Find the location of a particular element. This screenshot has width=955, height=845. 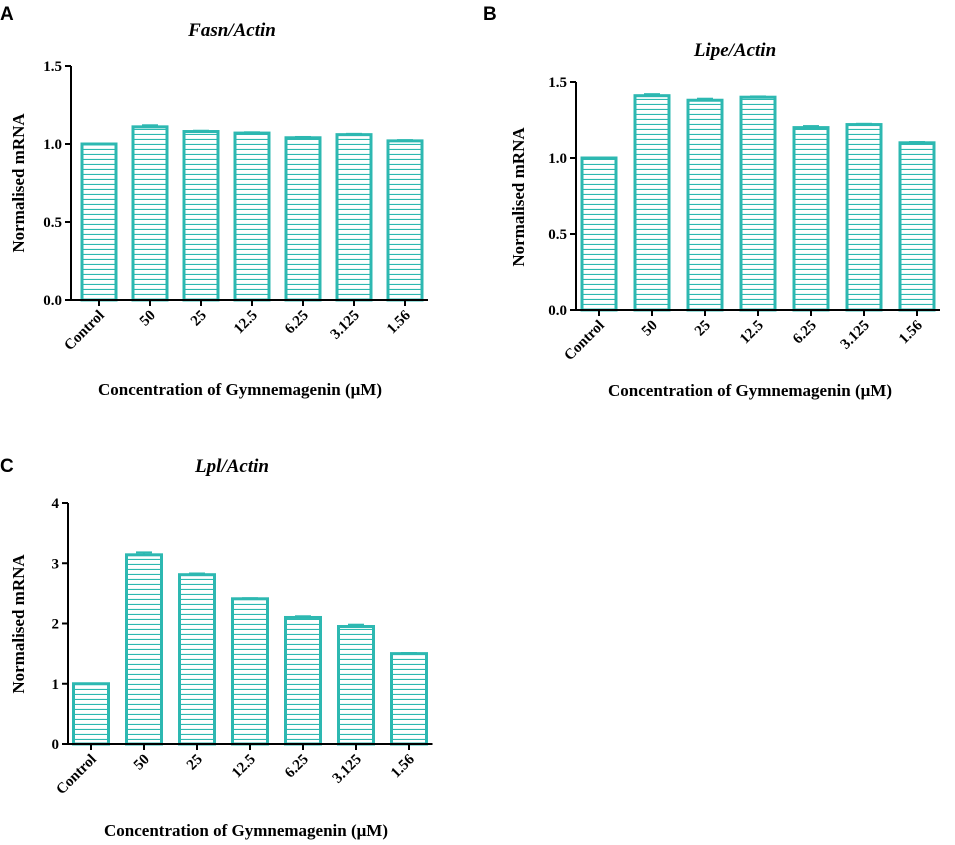

y-tick-label: 2 is located at coordinates (56, 625).